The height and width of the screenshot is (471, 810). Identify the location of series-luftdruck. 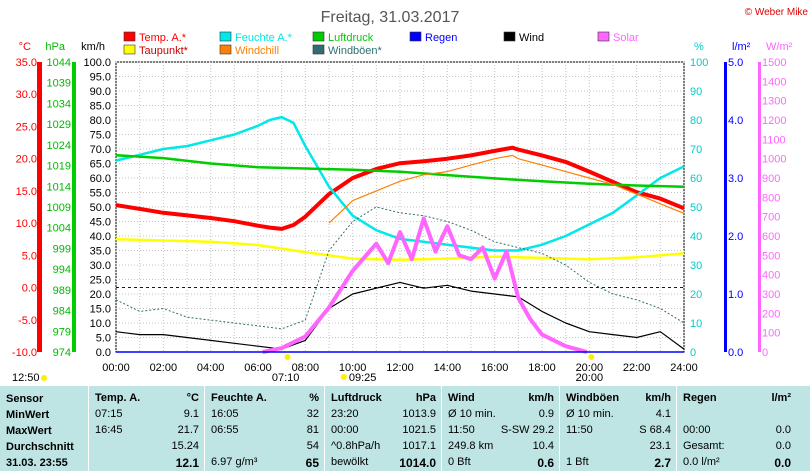
(400, 170).